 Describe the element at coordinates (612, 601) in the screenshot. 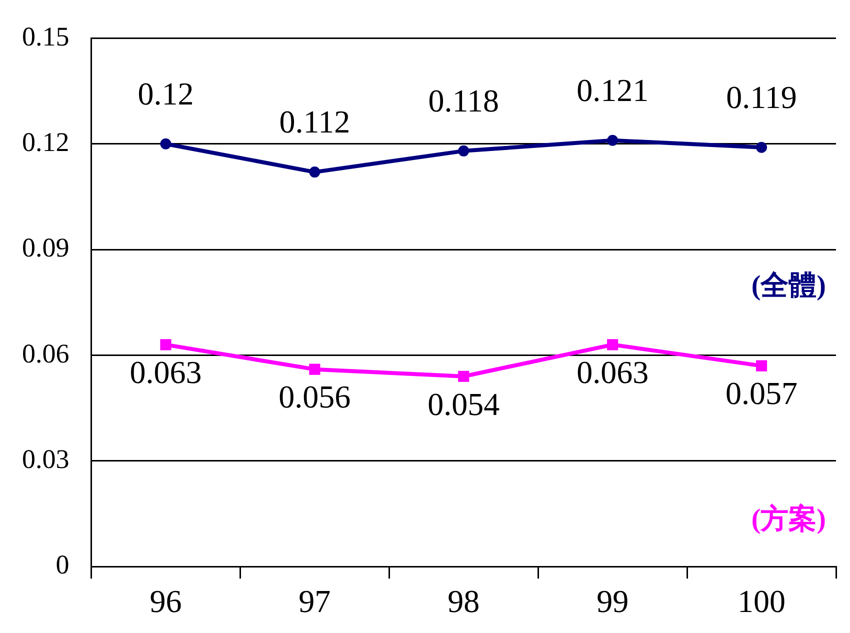

I see `x-tick-label: 99` at that location.